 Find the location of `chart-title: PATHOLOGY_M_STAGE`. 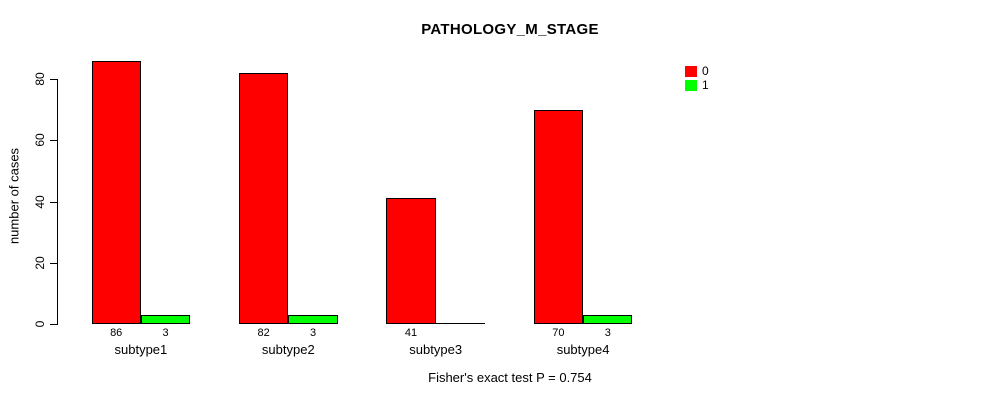

chart-title: PATHOLOGY_M_STAGE is located at coordinates (510, 29).